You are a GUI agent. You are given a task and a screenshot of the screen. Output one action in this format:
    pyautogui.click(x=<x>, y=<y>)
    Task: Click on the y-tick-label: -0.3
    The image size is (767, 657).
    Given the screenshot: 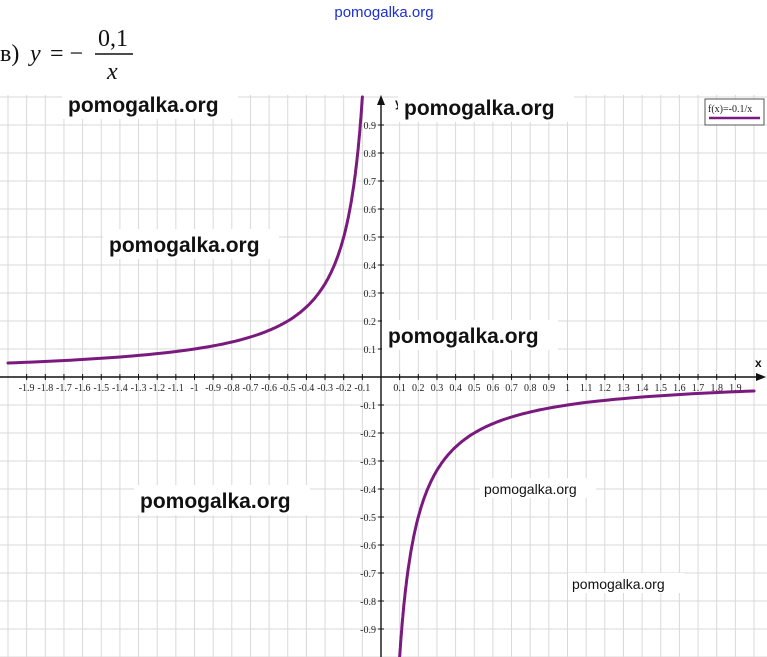 What is the action you would take?
    pyautogui.click(x=368, y=462)
    